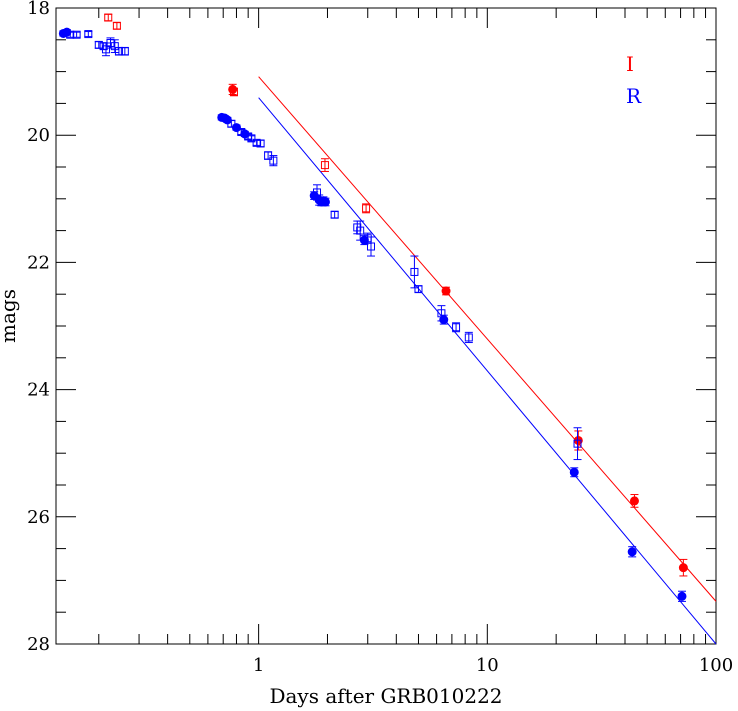  Describe the element at coordinates (385, 696) in the screenshot. I see `x-axis-title: Days after GRB010222` at that location.